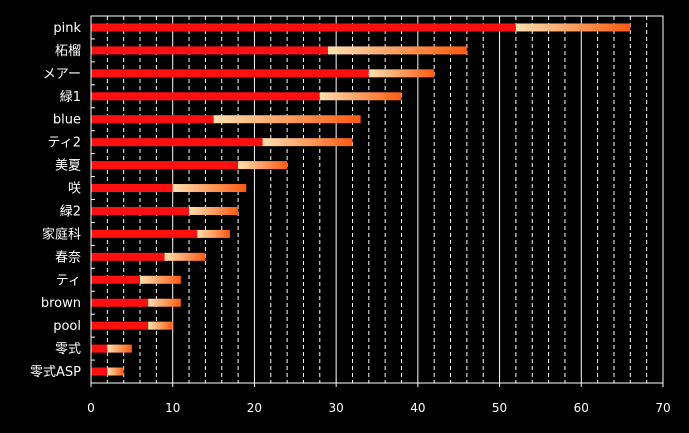 This screenshot has height=433, width=689. I want to click on x-tick-label-70: 70, so click(662, 408).